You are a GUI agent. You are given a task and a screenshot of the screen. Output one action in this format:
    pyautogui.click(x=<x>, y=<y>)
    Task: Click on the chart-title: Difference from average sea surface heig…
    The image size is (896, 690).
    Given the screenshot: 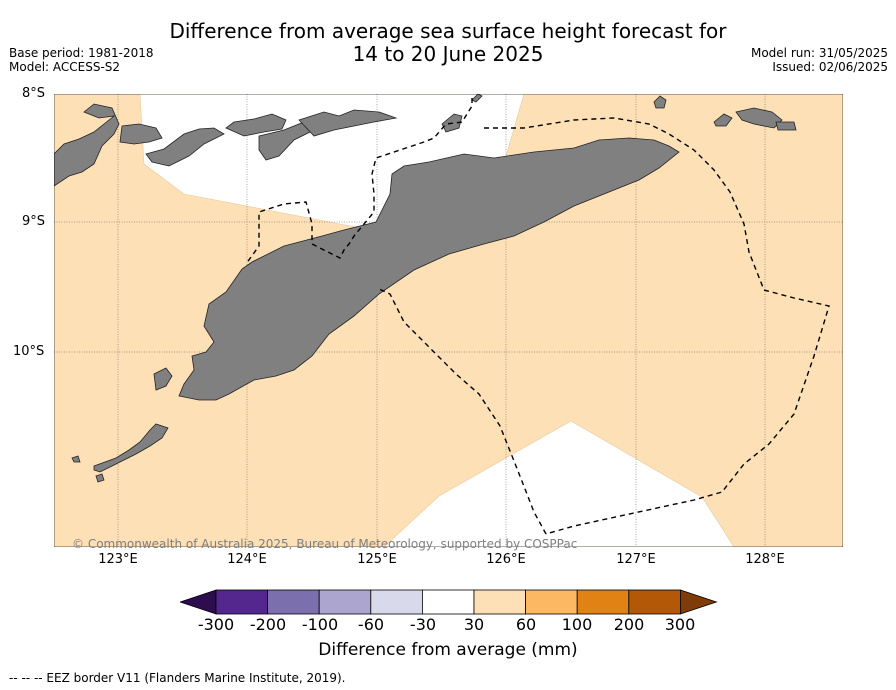 What is the action you would take?
    pyautogui.click(x=448, y=43)
    